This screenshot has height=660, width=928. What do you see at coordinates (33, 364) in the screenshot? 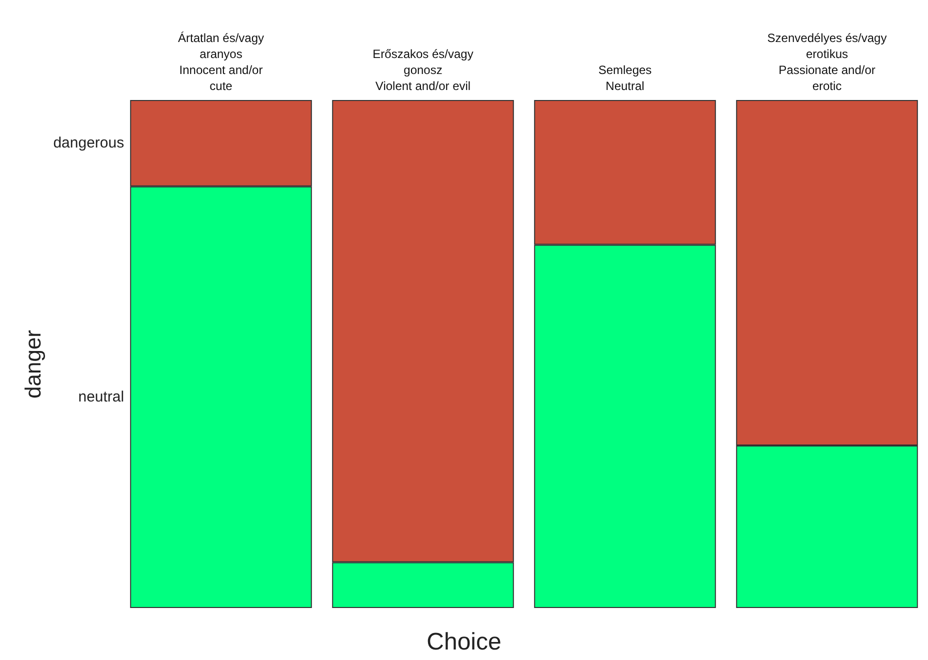
I see `y-axis-title: danger` at bounding box center [33, 364].